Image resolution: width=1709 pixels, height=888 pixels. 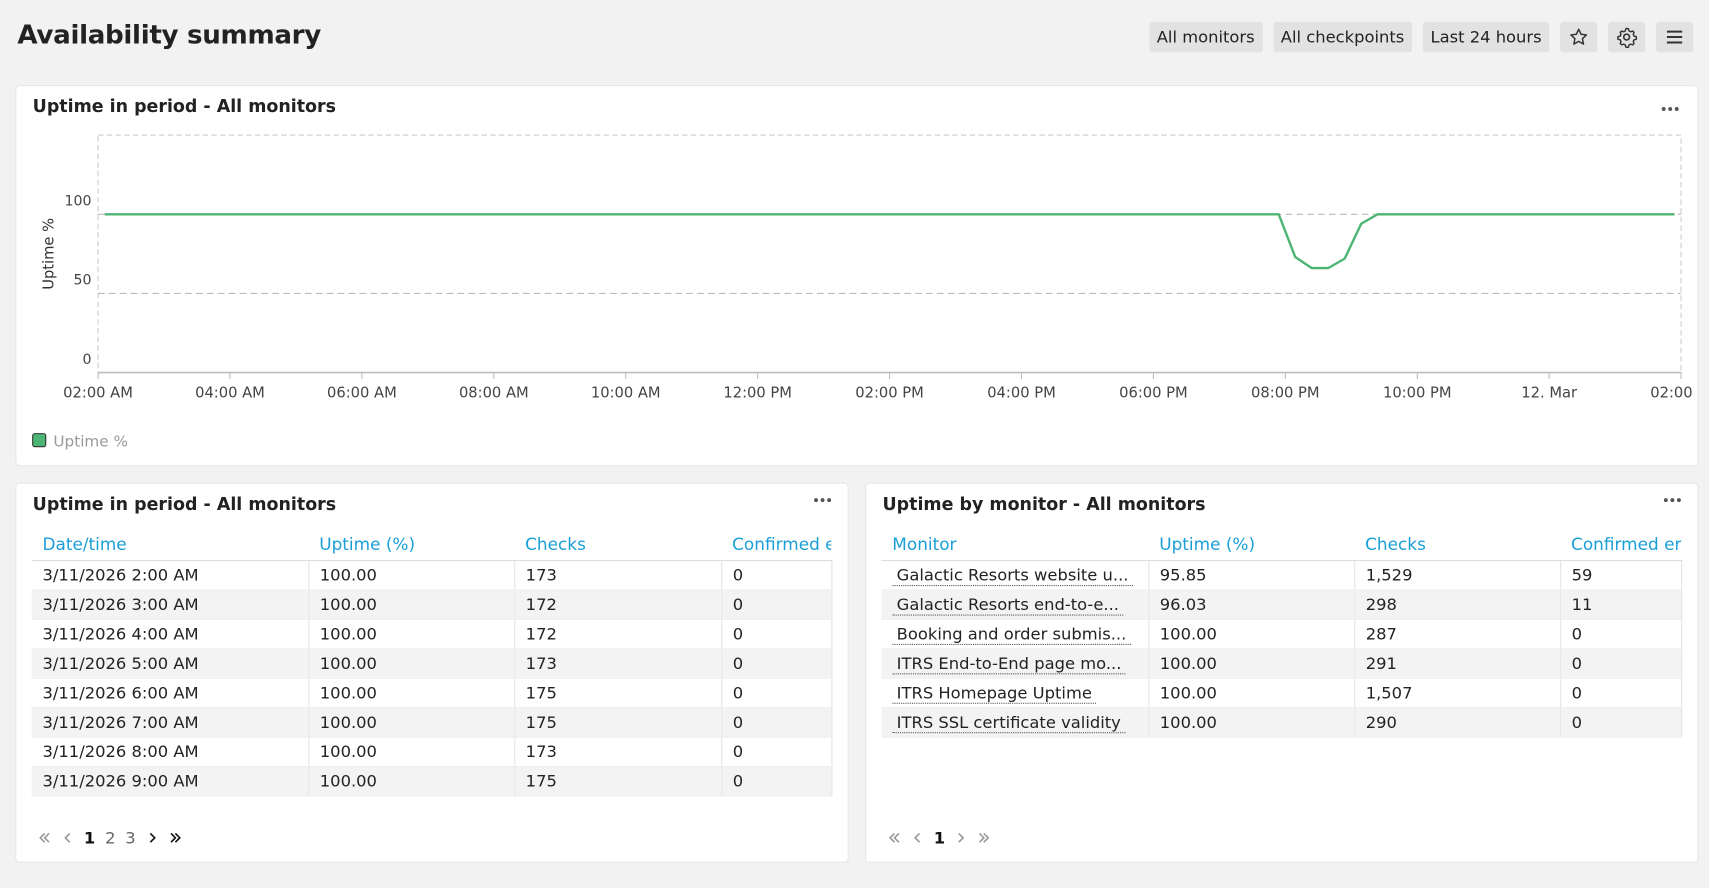 What do you see at coordinates (889, 393) in the screenshot?
I see `x-tick-label: 02:00 PM` at bounding box center [889, 393].